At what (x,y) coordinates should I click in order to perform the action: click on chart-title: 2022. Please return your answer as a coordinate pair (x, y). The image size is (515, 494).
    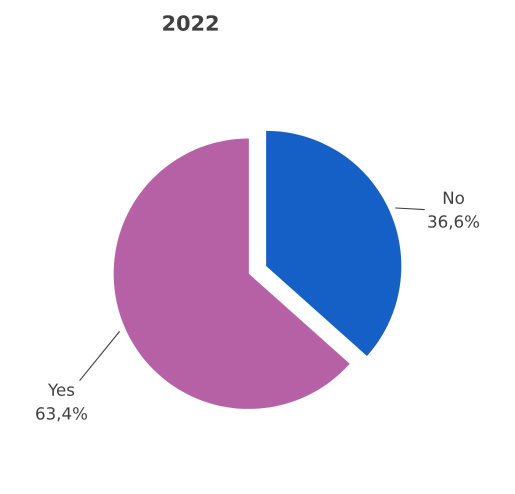
    Looking at the image, I should click on (190, 23).